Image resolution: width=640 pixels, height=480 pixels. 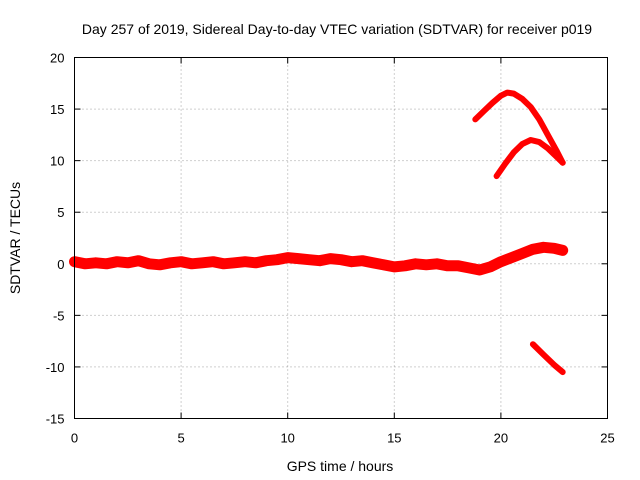 What do you see at coordinates (55, 367) in the screenshot?
I see `y-tick-label: -10` at bounding box center [55, 367].